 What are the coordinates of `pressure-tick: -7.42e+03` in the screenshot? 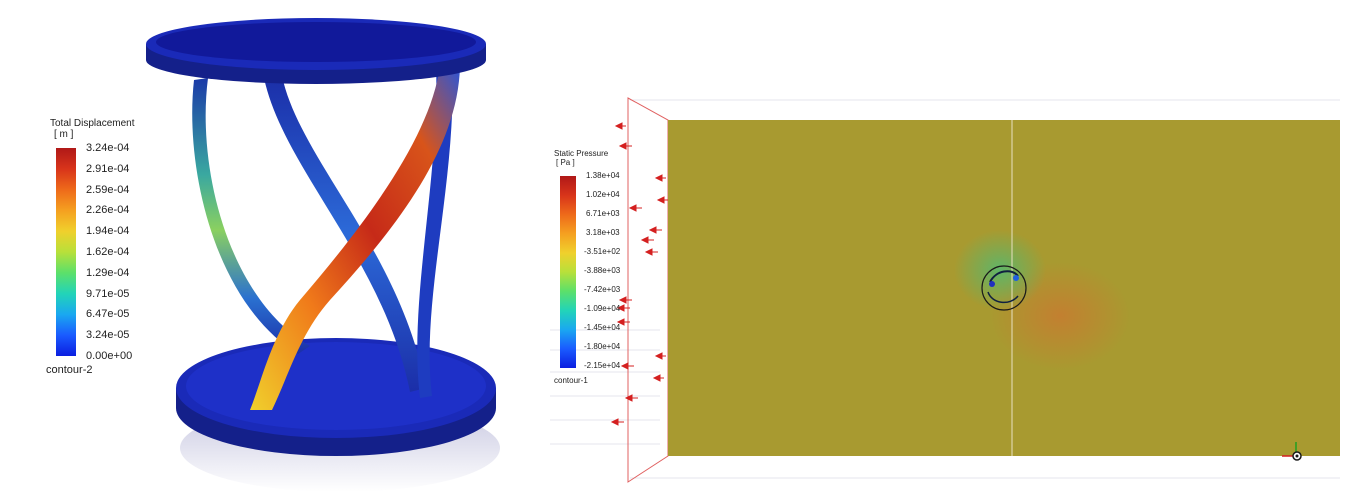 It's located at (602, 289).